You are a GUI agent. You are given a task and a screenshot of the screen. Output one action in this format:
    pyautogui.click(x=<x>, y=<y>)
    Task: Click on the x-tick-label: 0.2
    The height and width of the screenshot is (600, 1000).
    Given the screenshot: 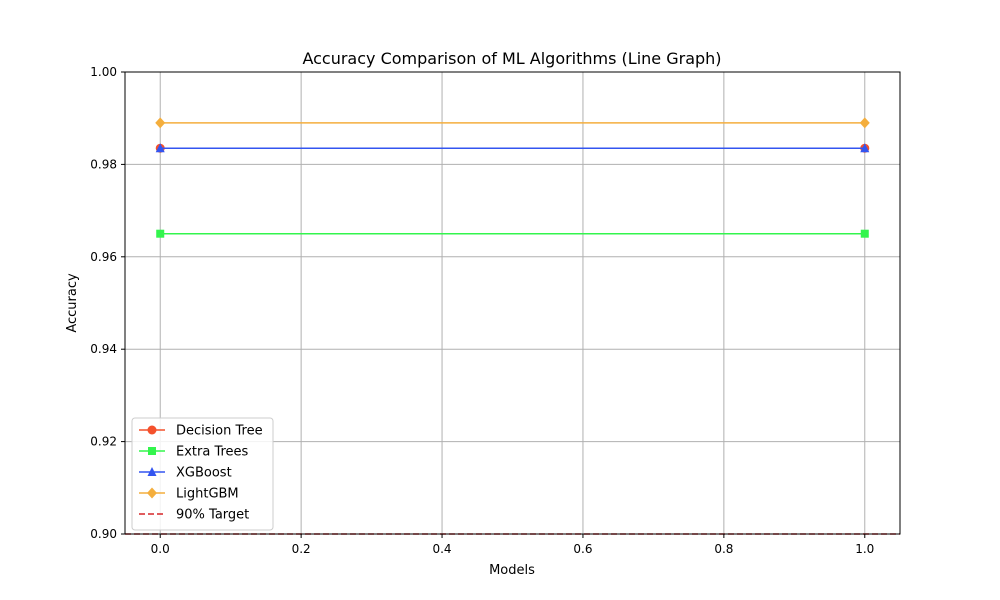 What is the action you would take?
    pyautogui.click(x=301, y=549)
    